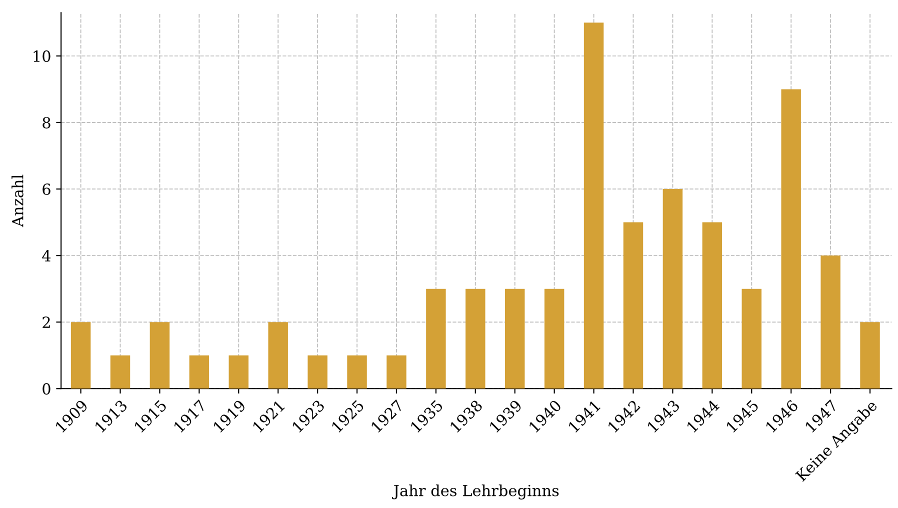  Describe the element at coordinates (46, 256) in the screenshot. I see `y-tick-label: 4` at that location.